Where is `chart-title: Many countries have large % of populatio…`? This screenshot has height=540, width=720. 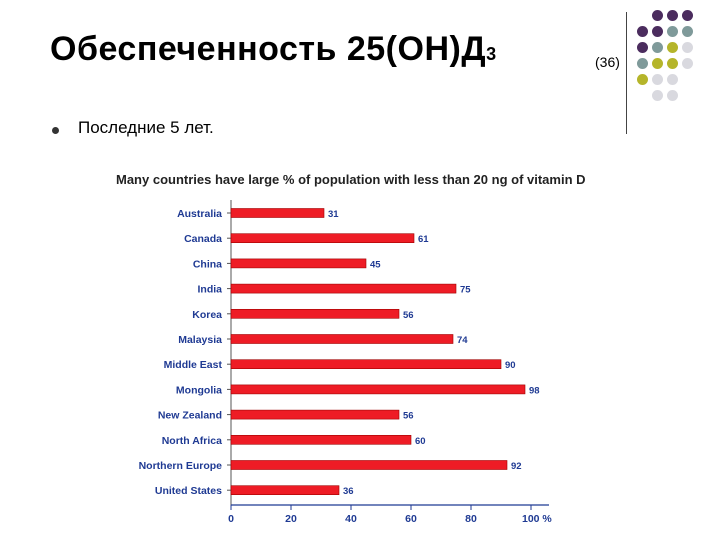 chart-title: Many countries have large % of populatio… is located at coordinates (351, 179).